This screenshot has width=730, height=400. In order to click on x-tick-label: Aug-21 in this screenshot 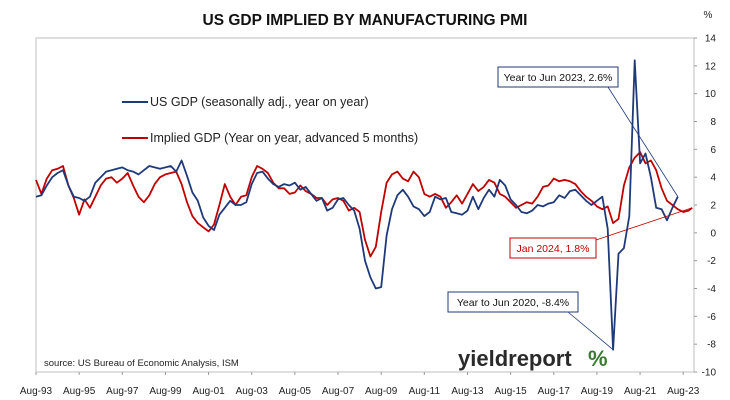, I will do `click(640, 391)`.